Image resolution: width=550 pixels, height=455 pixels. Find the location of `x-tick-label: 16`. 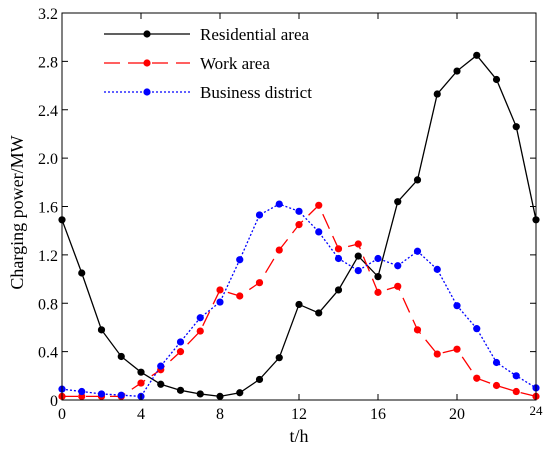

x-tick-label: 16 is located at coordinates (378, 414).